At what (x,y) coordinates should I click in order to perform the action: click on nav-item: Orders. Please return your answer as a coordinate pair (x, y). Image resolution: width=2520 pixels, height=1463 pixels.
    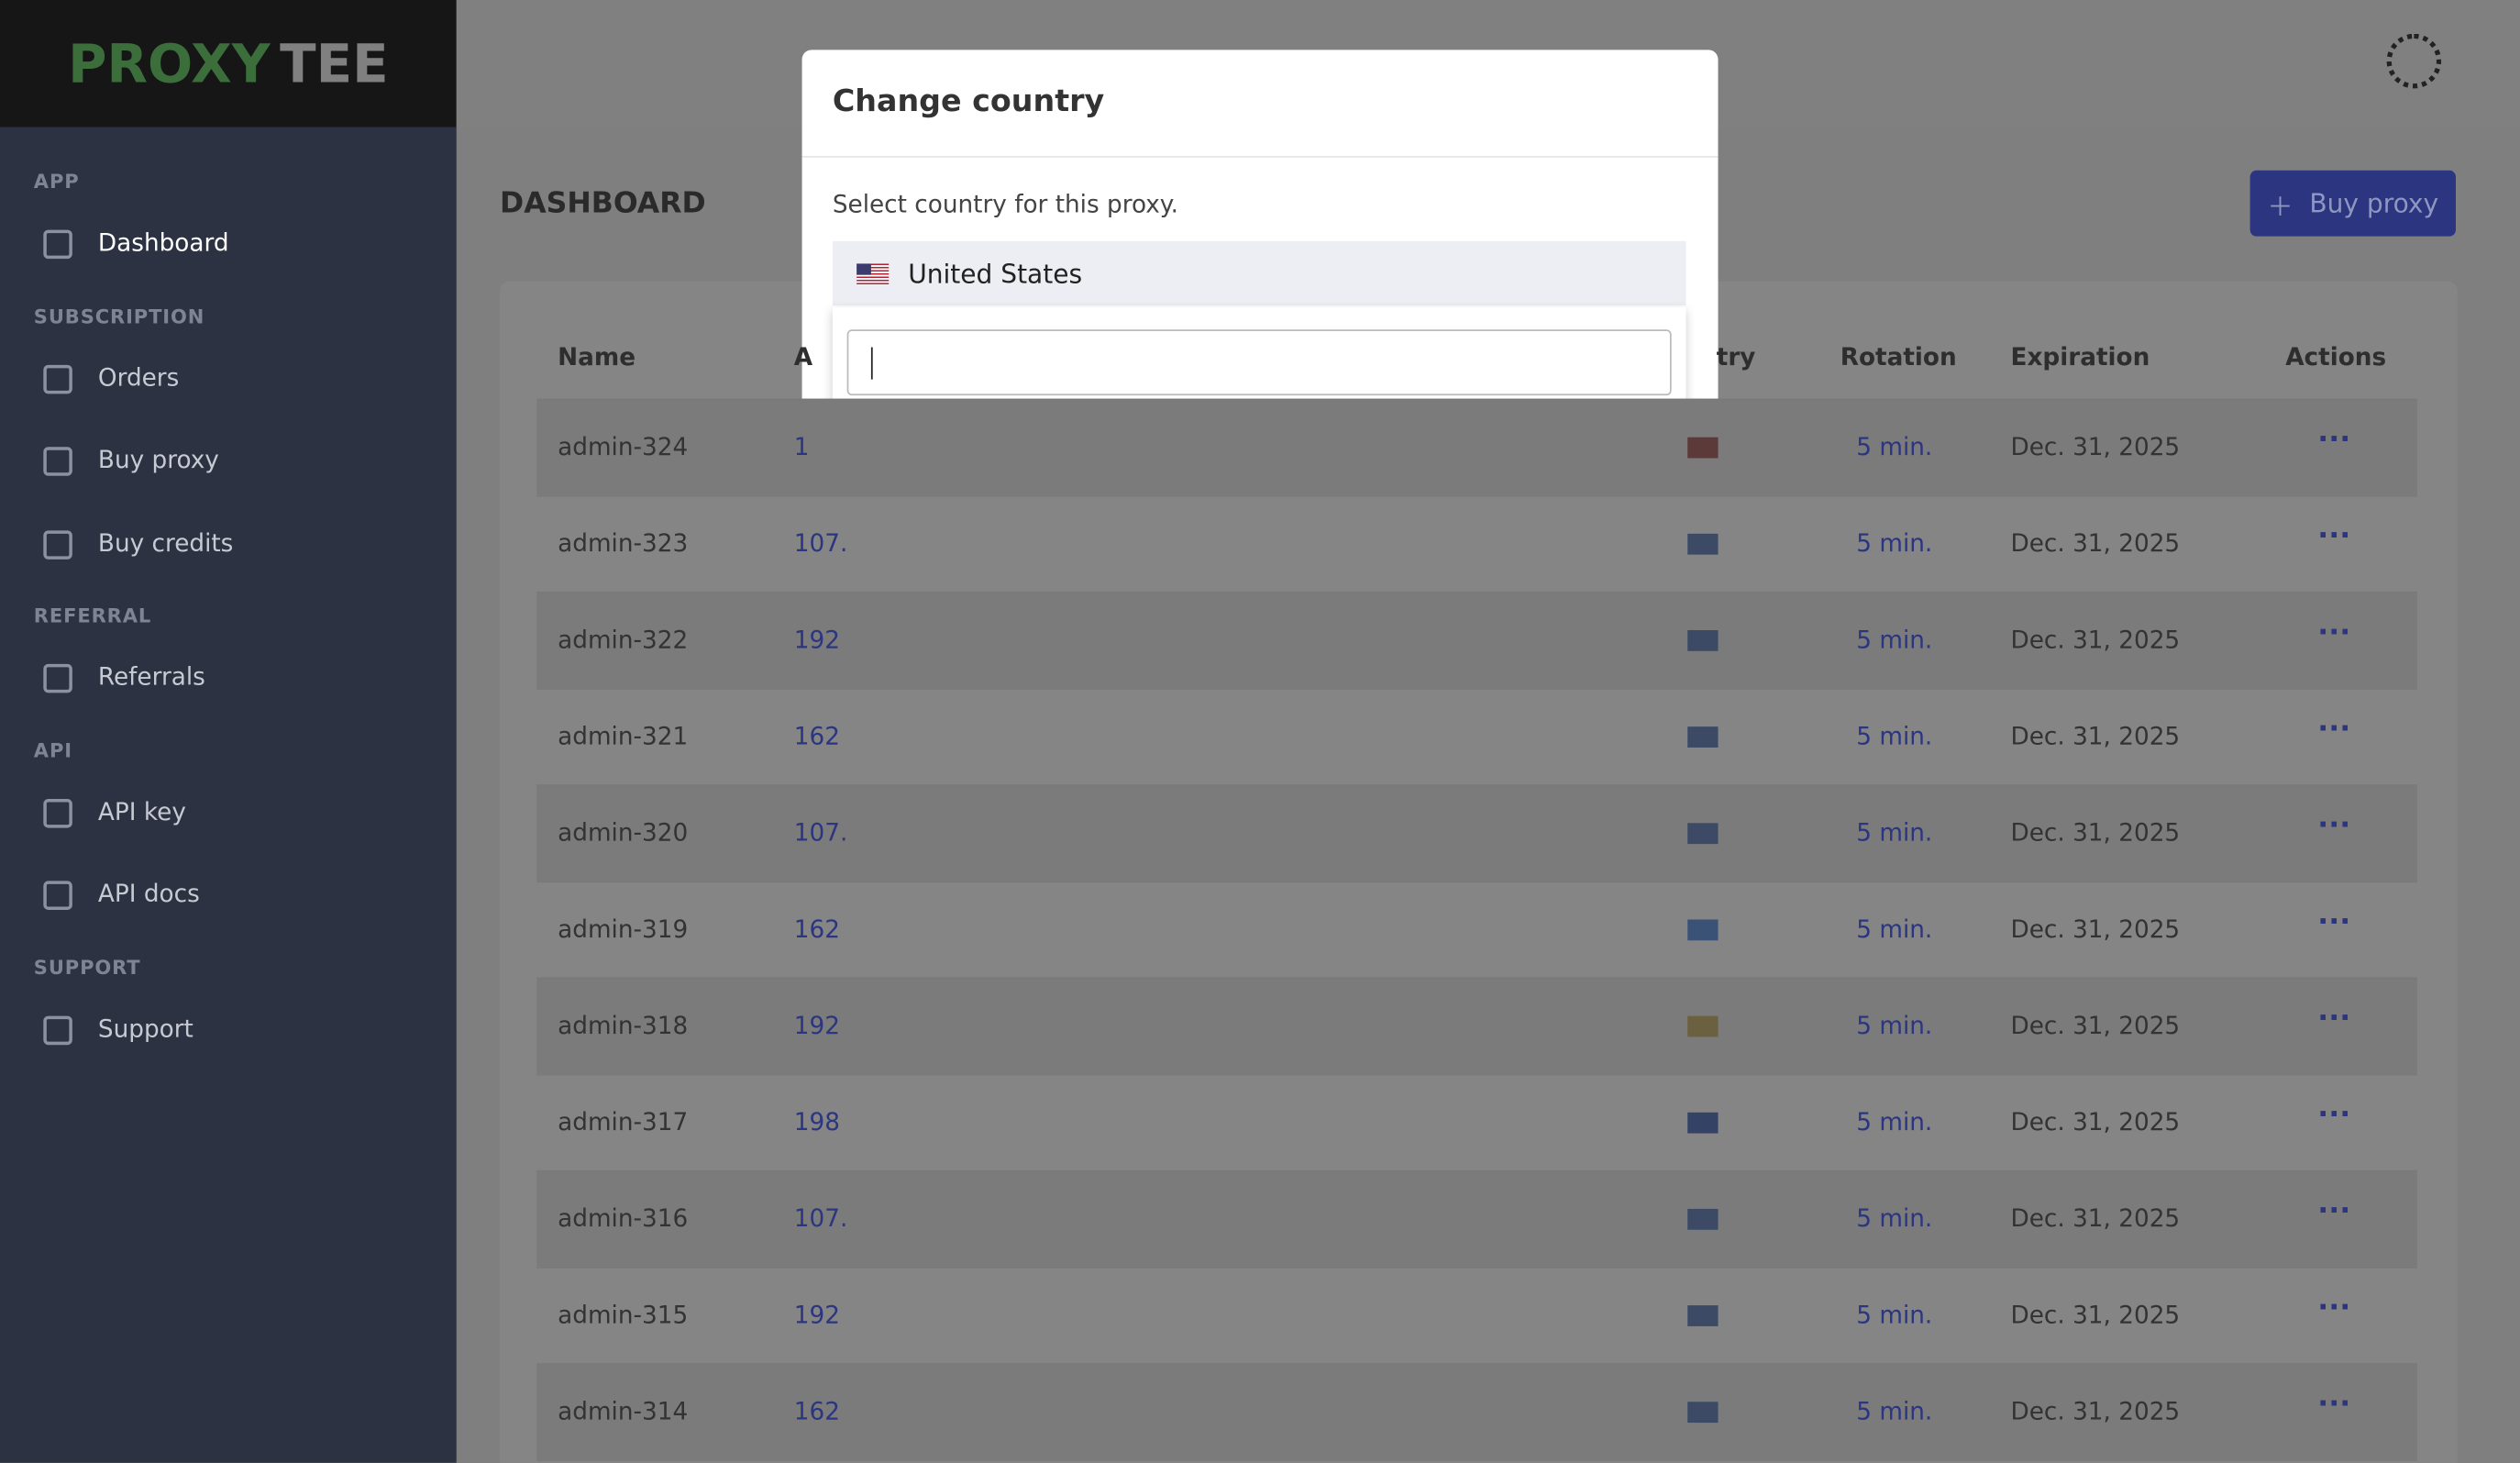
    Looking at the image, I should click on (138, 377).